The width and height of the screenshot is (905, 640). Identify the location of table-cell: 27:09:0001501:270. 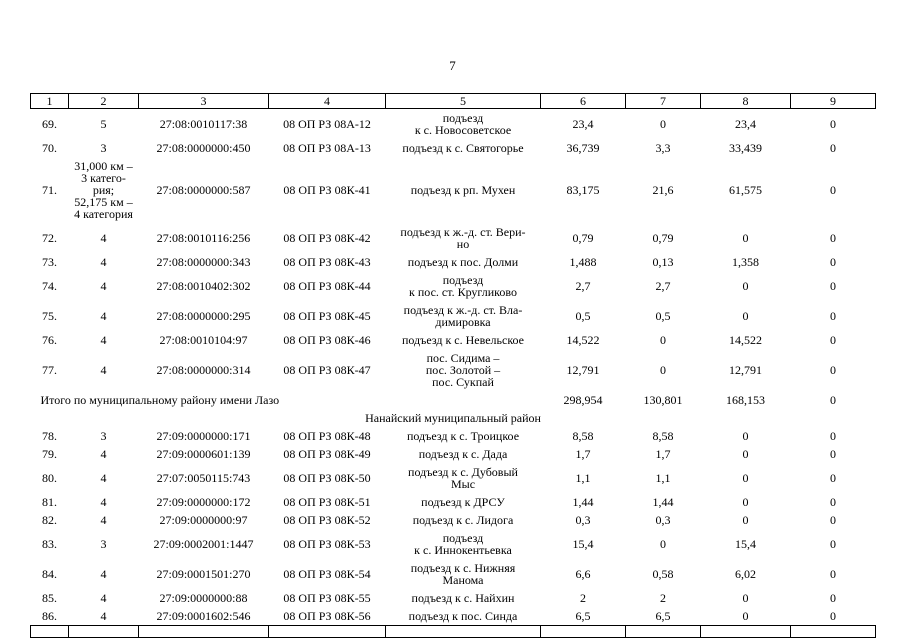
(203, 574).